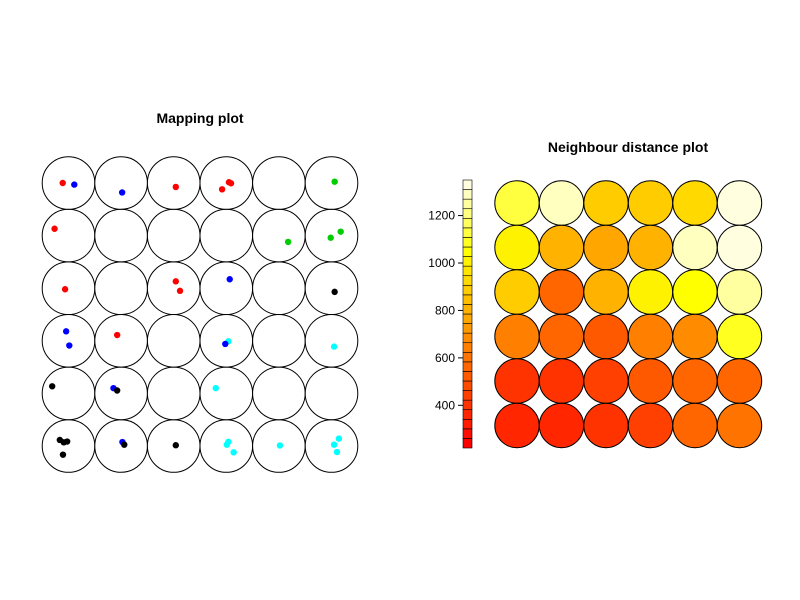 Image resolution: width=800 pixels, height=600 pixels. I want to click on mapping-plot-title: Mapping plot, so click(199, 118).